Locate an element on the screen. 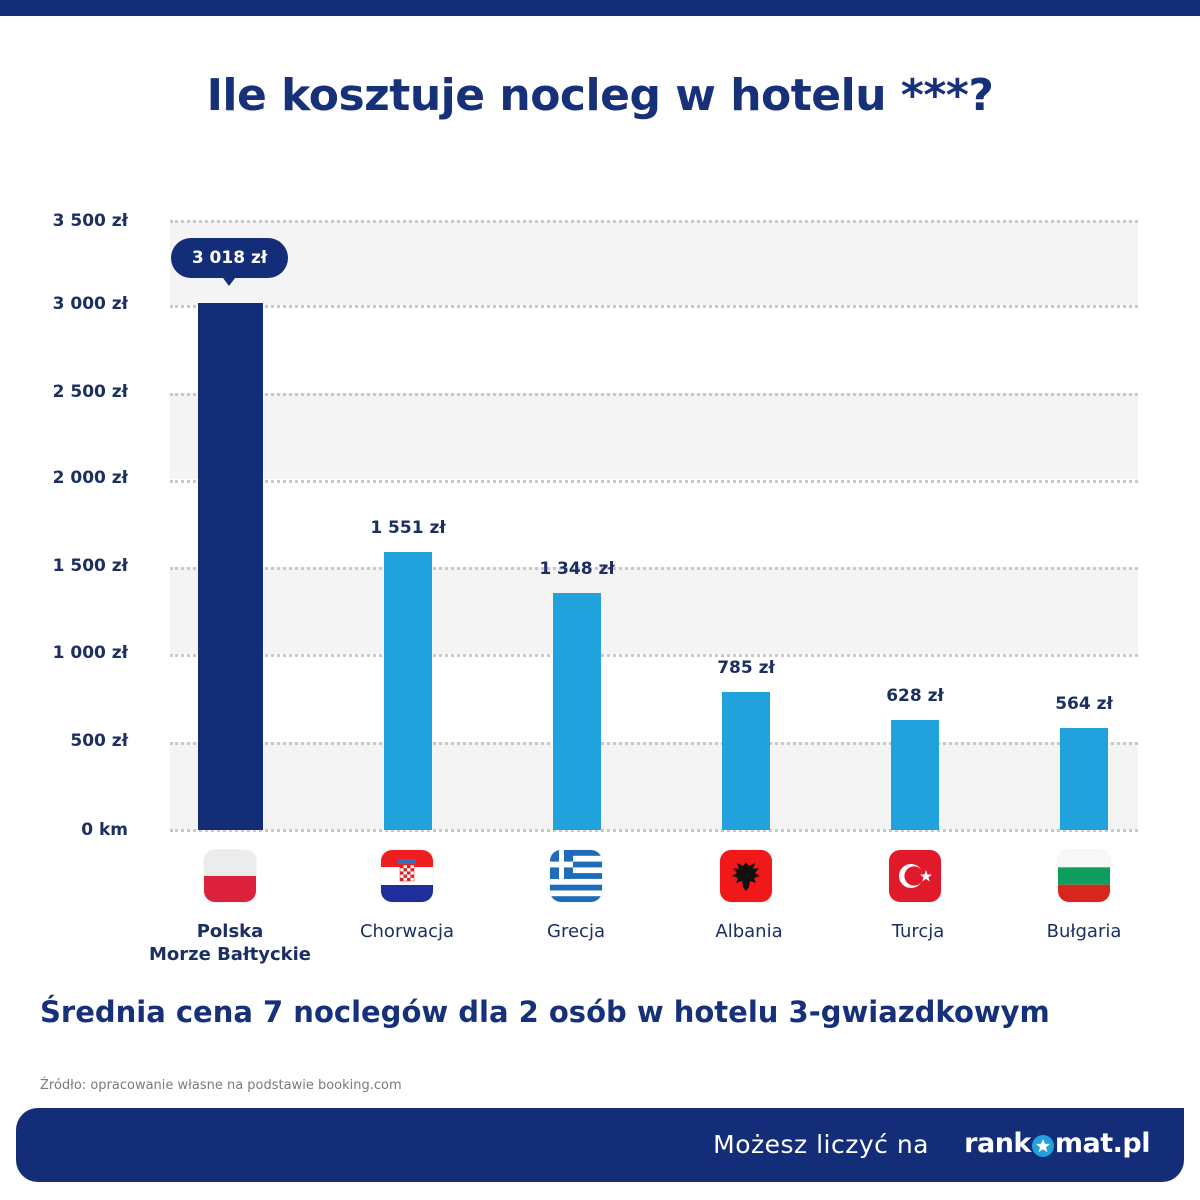  footer-banner: Możesz liczyć na rank mat.pl is located at coordinates (600, 1145).